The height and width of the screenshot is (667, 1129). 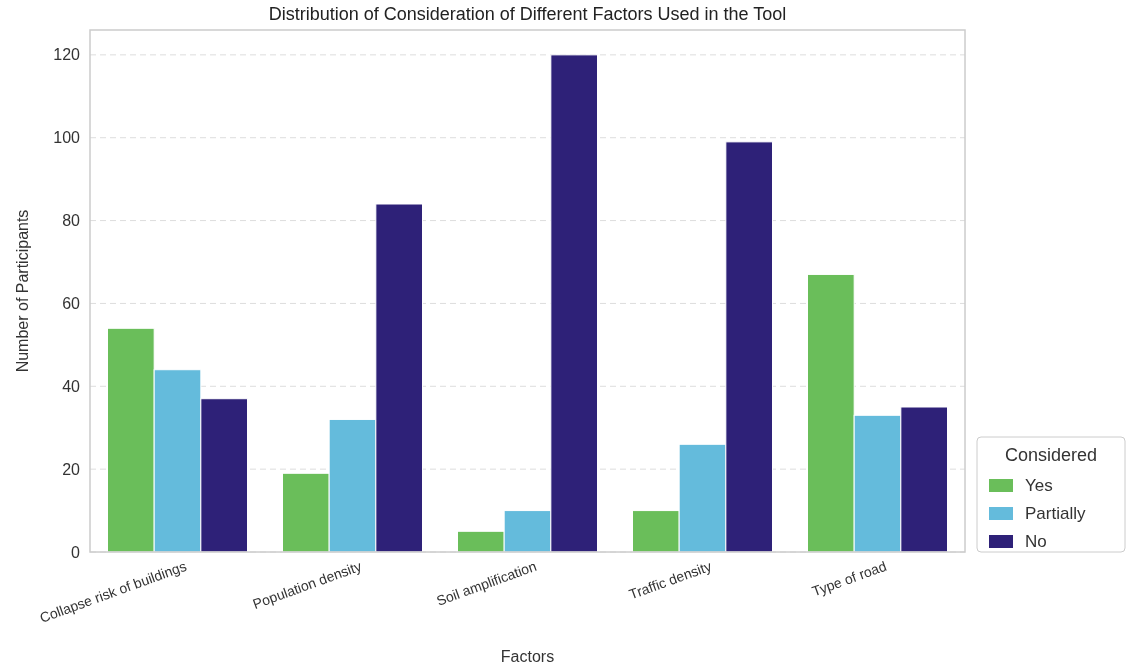 What do you see at coordinates (1055, 513) in the screenshot?
I see `legend-label: Partially` at bounding box center [1055, 513].